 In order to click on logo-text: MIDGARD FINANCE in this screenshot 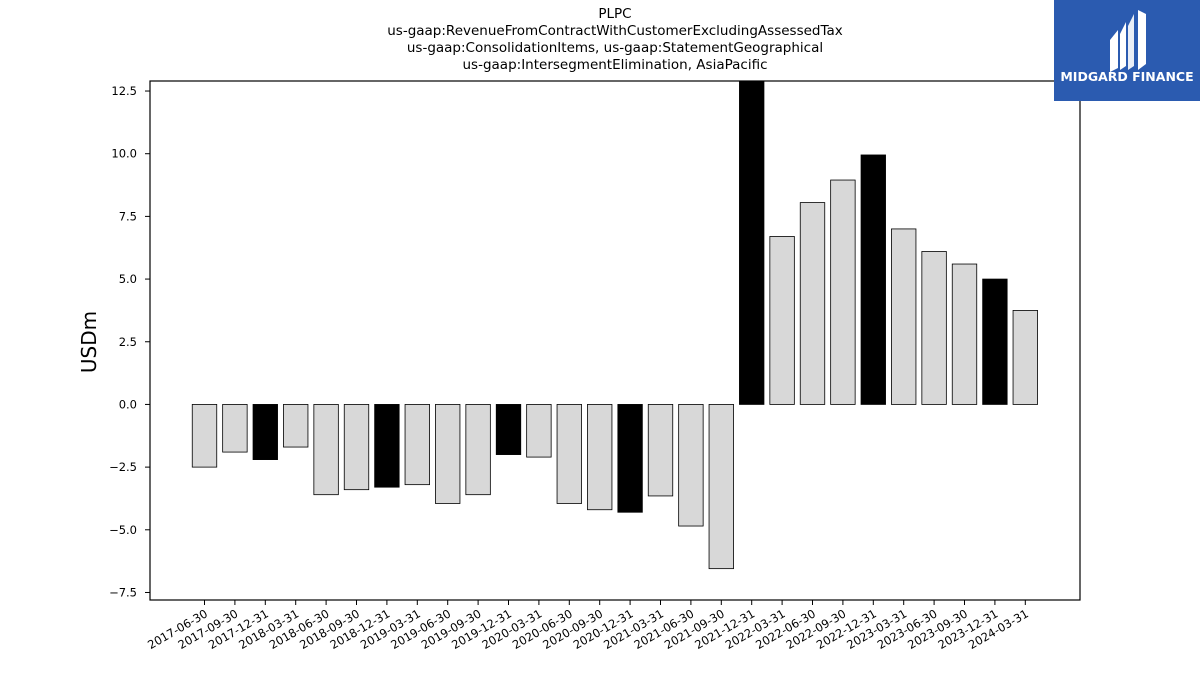, I will do `click(1126, 76)`.